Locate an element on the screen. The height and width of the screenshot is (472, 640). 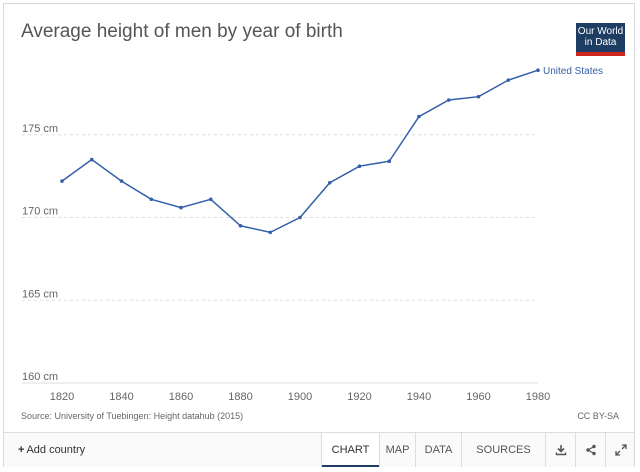
tab-sources-label: SOURCES is located at coordinates (503, 450).